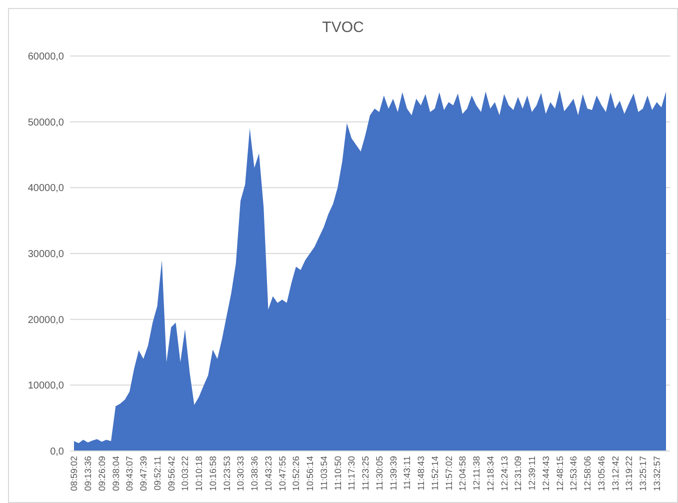  What do you see at coordinates (157, 473) in the screenshot?
I see `x-tick-label: 09:52:11` at bounding box center [157, 473].